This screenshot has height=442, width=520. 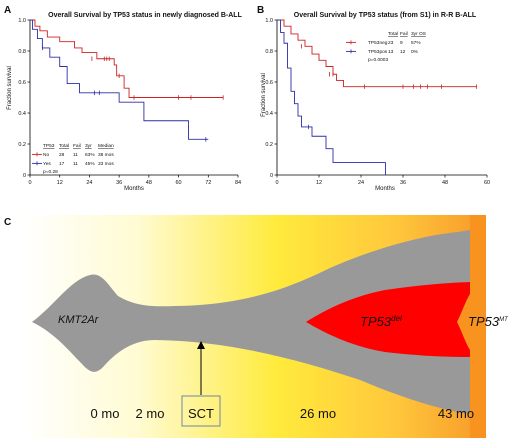 What do you see at coordinates (391, 43) in the screenshot?
I see `legend-cell: 23` at bounding box center [391, 43].